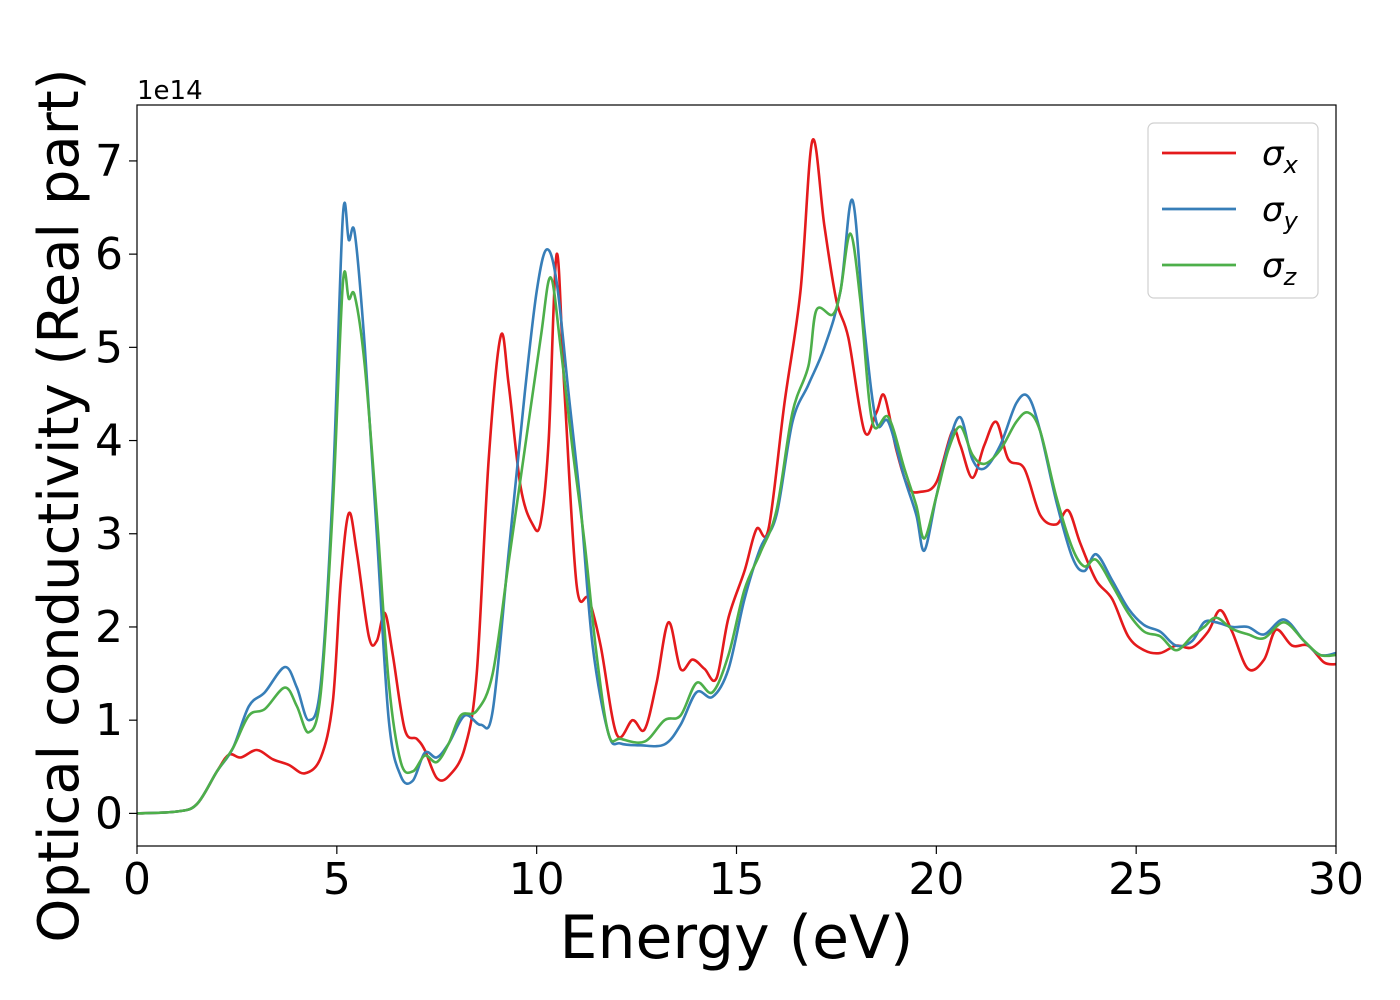 This screenshot has width=1400, height=1000. What do you see at coordinates (537, 879) in the screenshot?
I see `x-tick-label: 10` at bounding box center [537, 879].